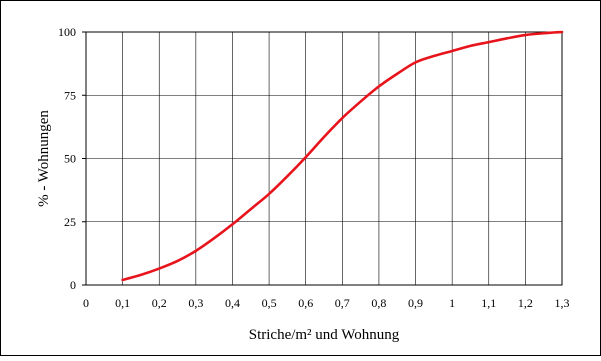 Image resolution: width=601 pixels, height=361 pixels. I want to click on x-tick-label: 0,5, so click(269, 303).